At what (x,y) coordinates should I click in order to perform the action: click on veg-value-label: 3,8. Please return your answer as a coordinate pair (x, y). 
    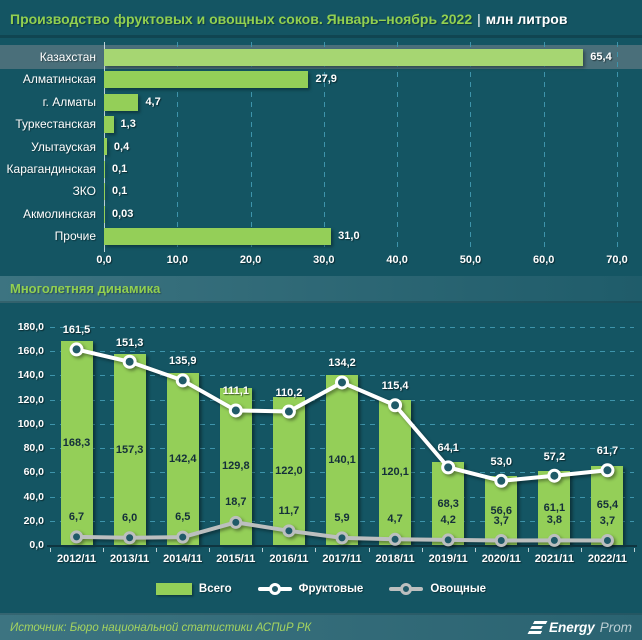
    Looking at the image, I should click on (554, 520).